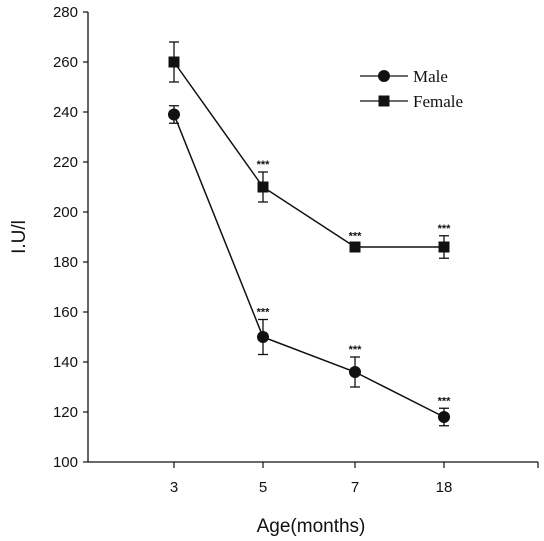  I want to click on y-tick-label-280: 280, so click(65, 12).